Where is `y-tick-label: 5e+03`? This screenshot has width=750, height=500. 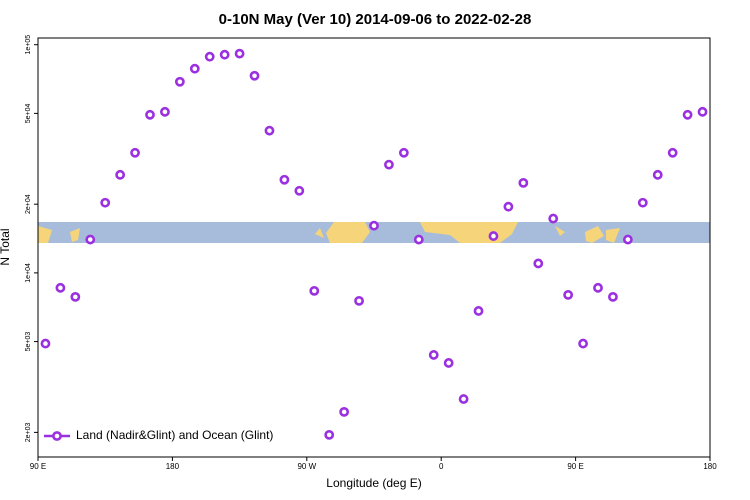
y-tick-label: 5e+03 is located at coordinates (28, 342).